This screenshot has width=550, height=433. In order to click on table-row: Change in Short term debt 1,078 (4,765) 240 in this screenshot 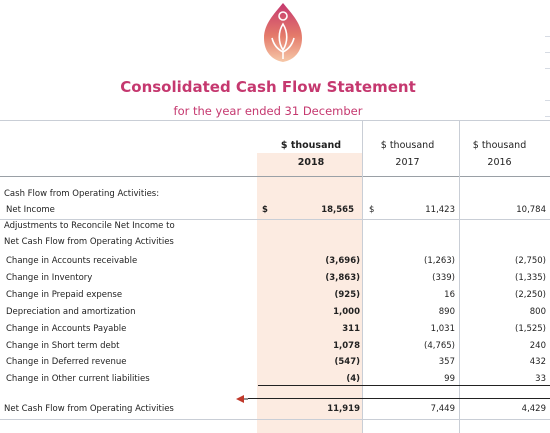, I will do `click(275, 347)`.